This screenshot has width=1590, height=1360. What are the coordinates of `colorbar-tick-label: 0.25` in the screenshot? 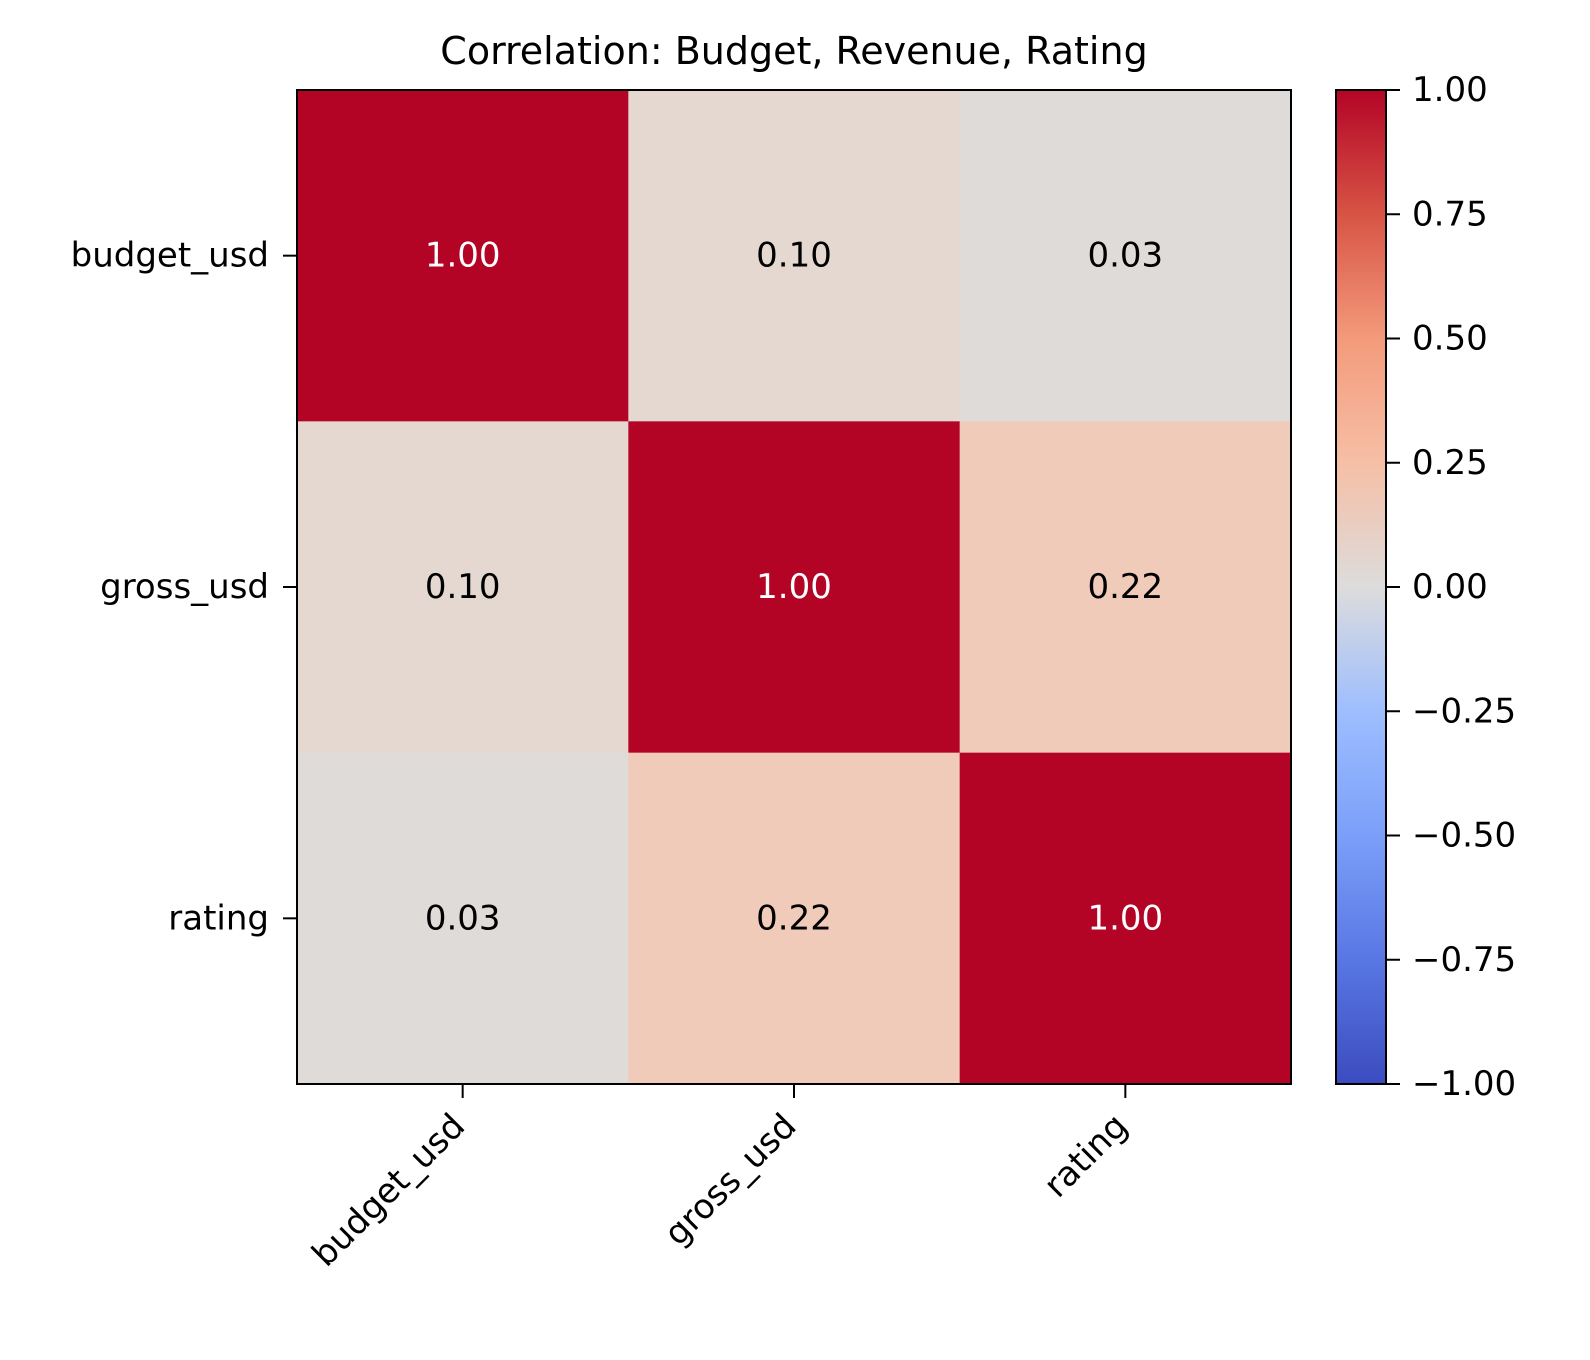 It's located at (1450, 463).